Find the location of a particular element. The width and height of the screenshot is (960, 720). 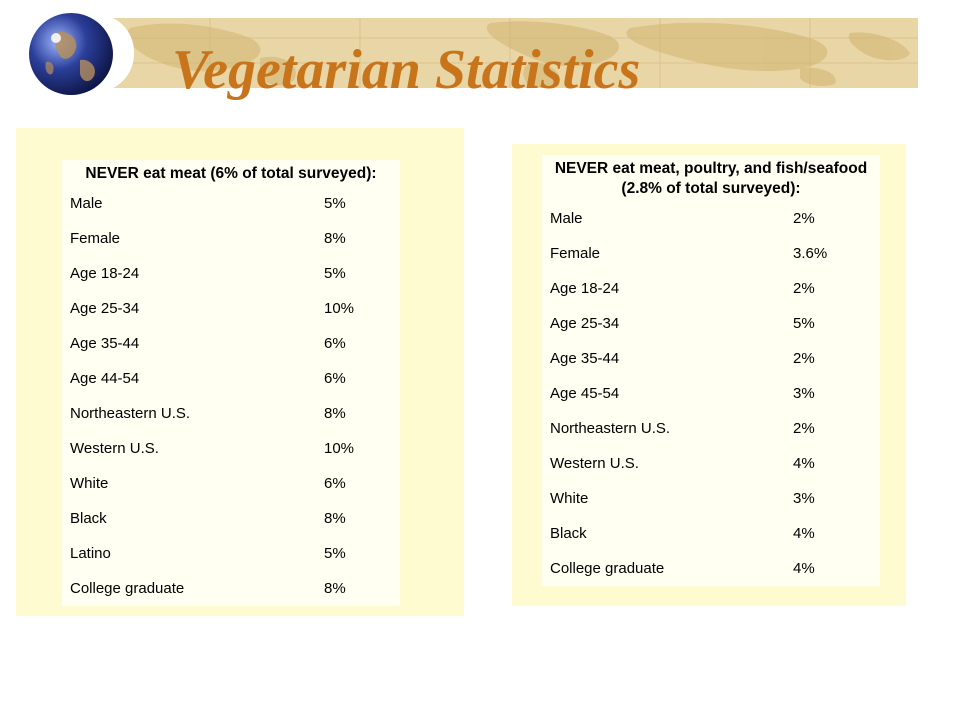

table-row: Age 45-54 3% is located at coordinates (711, 393).